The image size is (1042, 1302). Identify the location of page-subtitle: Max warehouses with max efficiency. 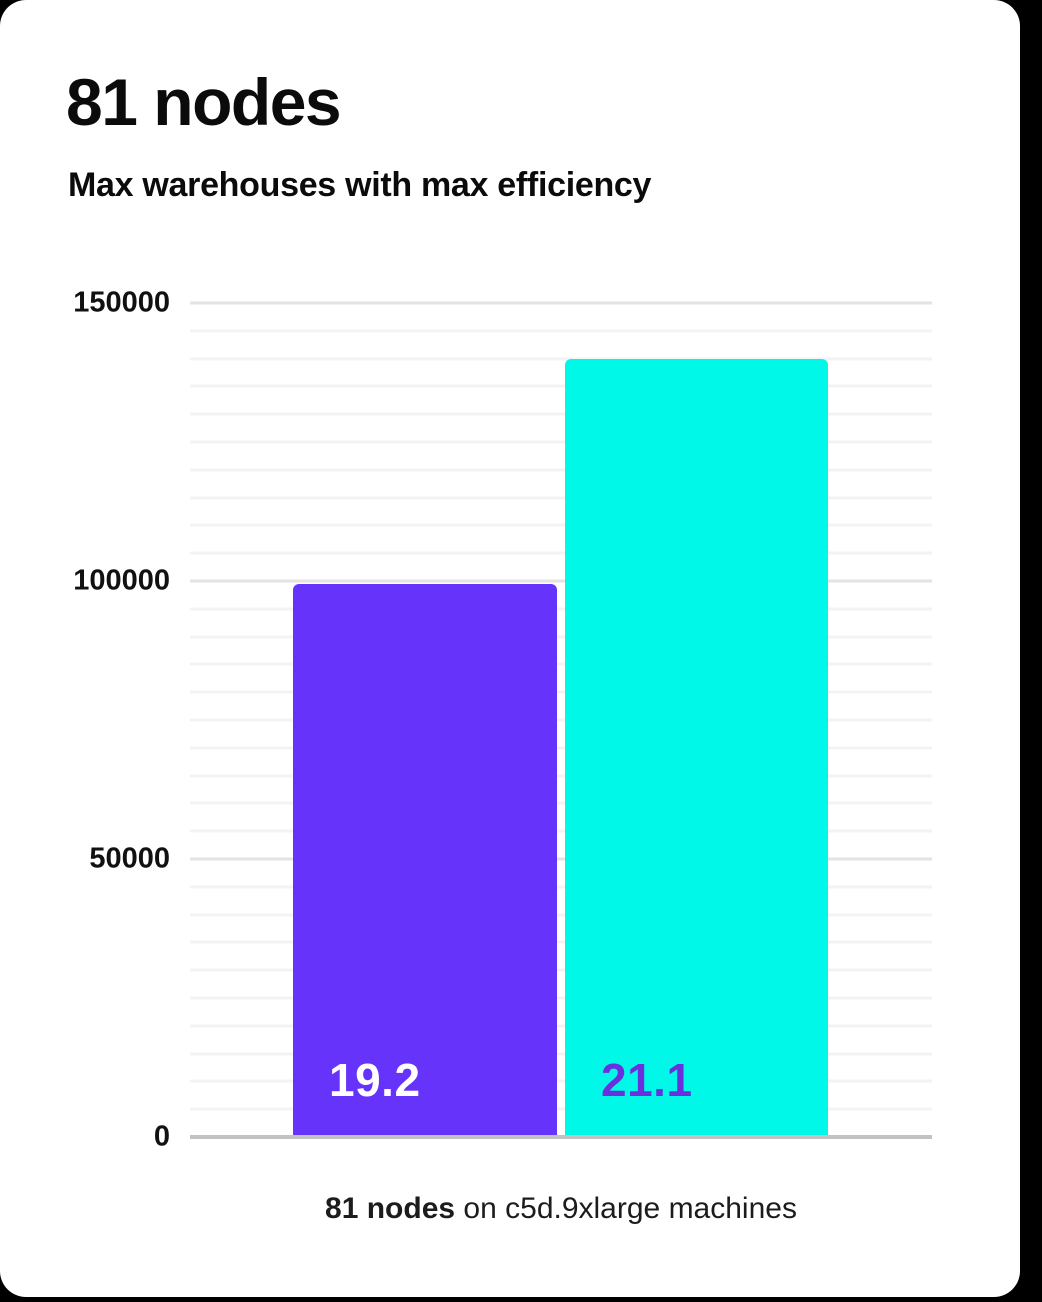
(360, 185).